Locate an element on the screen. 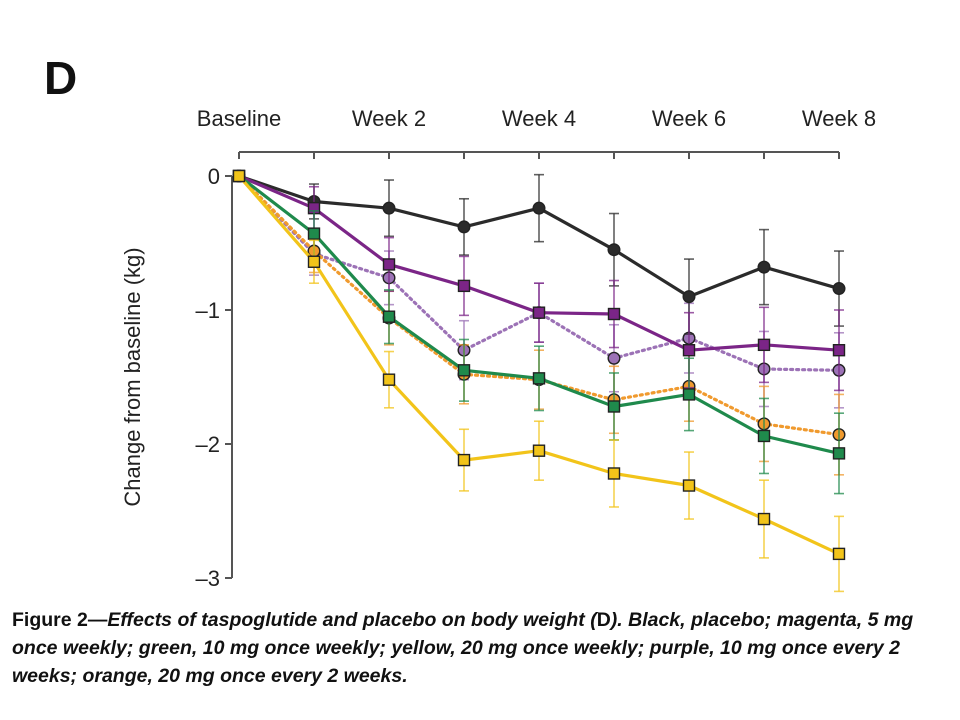  y-tick-label: –3 is located at coordinates (208, 578).